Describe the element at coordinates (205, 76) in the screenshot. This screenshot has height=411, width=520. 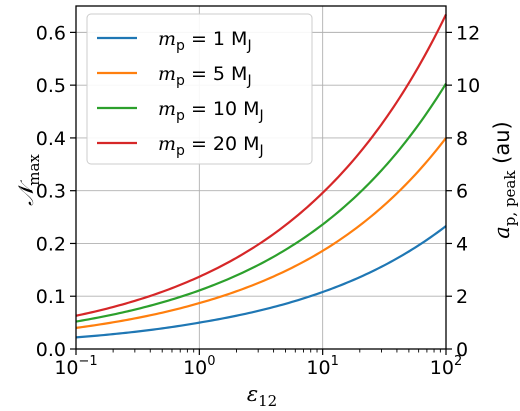
I see `legend-entry: mp = 5 MJ` at that location.